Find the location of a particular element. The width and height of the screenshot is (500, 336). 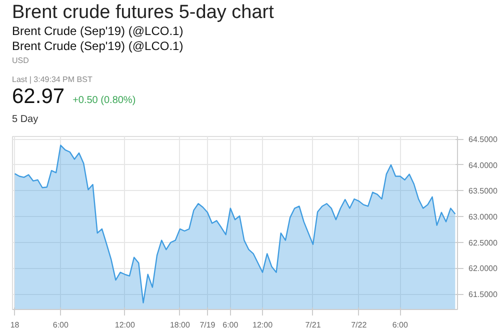

y-tick-label: 62.5000 is located at coordinates (483, 243).